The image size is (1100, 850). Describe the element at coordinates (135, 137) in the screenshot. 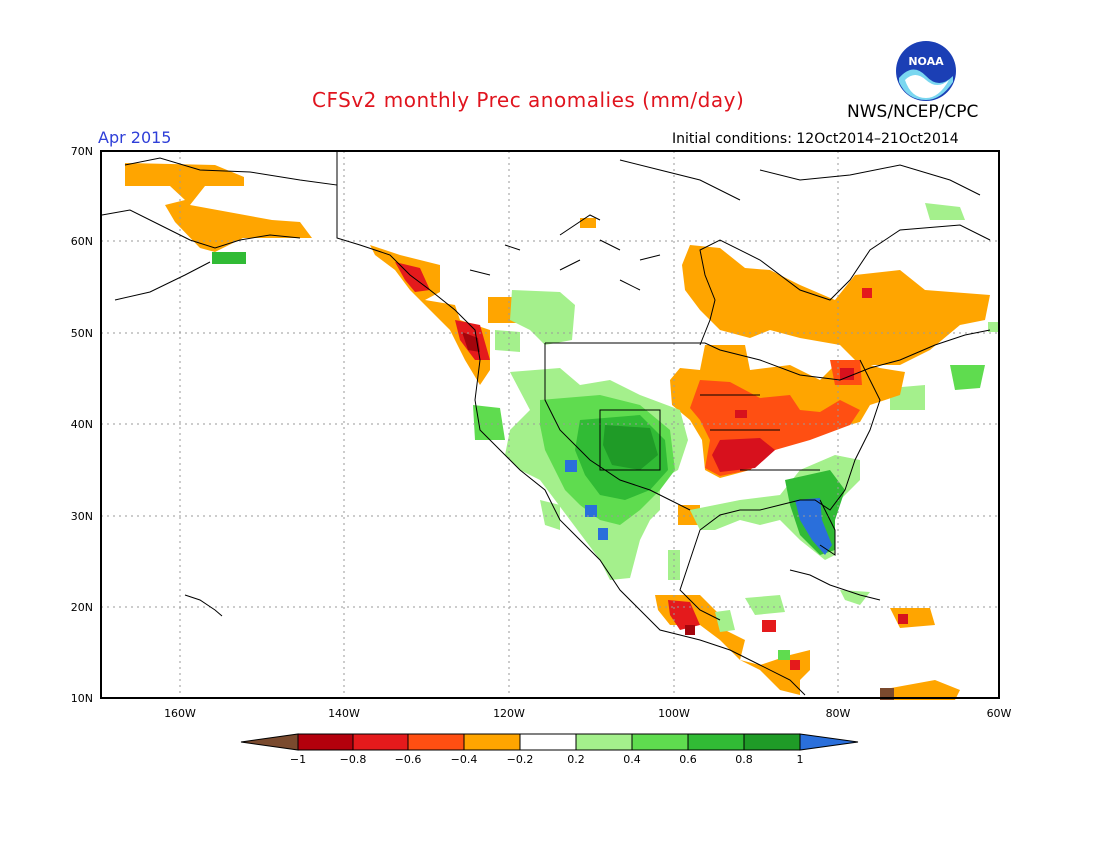

I see `forecast-month: Apr 2015` at that location.